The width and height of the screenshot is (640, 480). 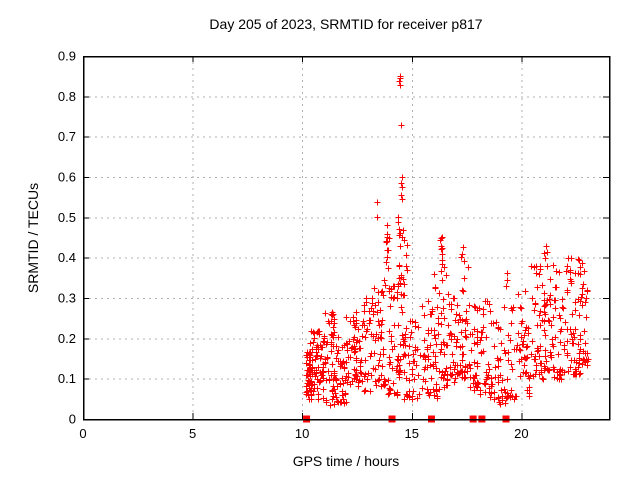 What do you see at coordinates (67, 378) in the screenshot?
I see `y-tick-label: 0.1` at bounding box center [67, 378].